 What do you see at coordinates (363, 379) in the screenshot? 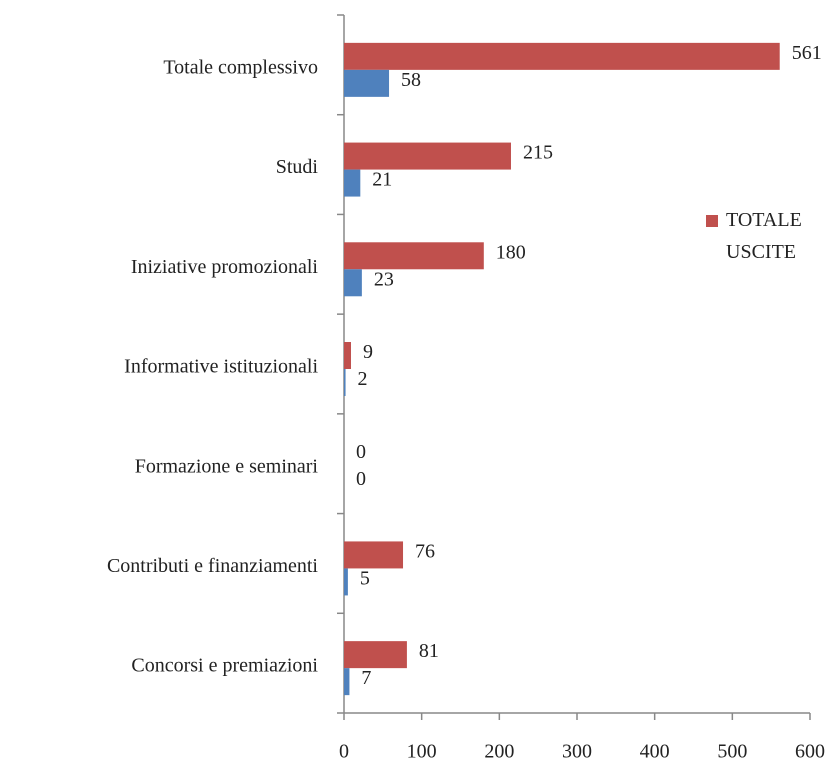
I see `data-label: 2` at bounding box center [363, 379].